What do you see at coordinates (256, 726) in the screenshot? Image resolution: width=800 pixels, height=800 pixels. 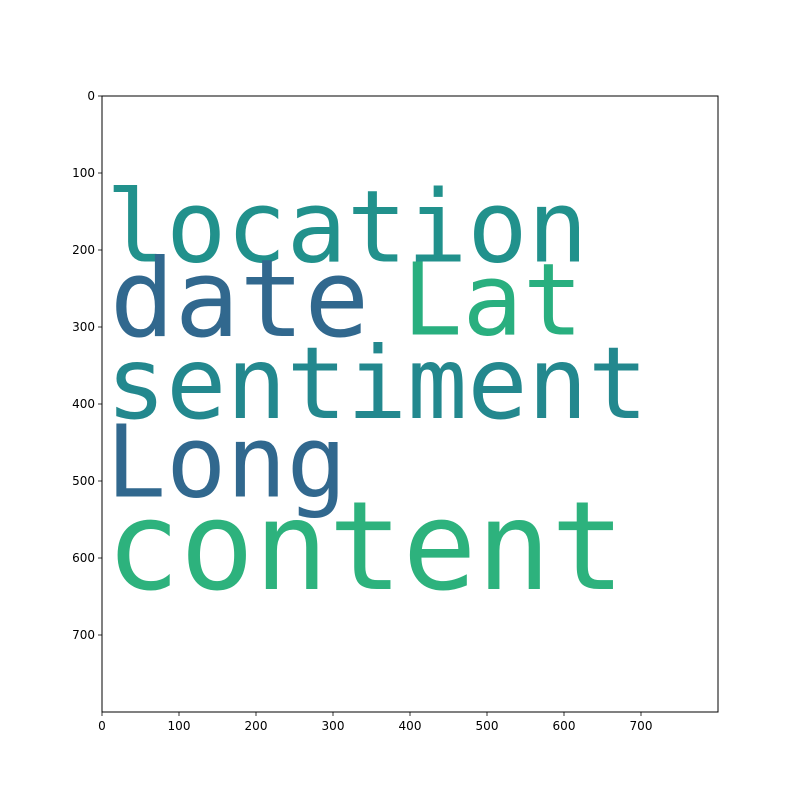 I see `x-tick-label: 200` at bounding box center [256, 726].